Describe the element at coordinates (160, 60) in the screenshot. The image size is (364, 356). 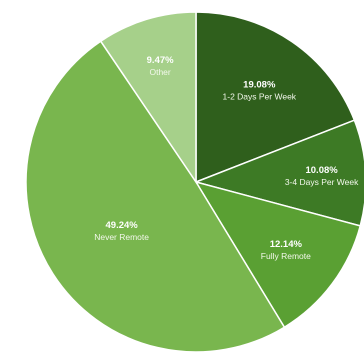
I see `slice-percent-label: 9.47%` at that location.